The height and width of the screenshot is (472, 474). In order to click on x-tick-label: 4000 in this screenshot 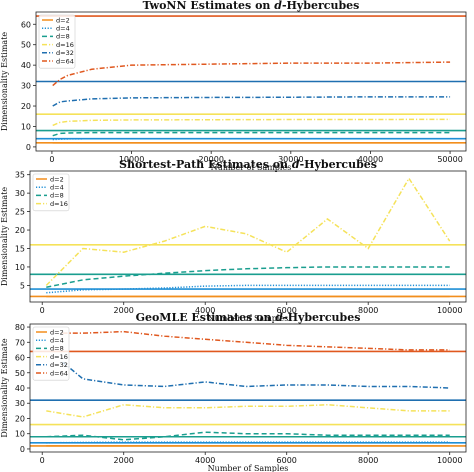, I will do `click(205, 310)`.